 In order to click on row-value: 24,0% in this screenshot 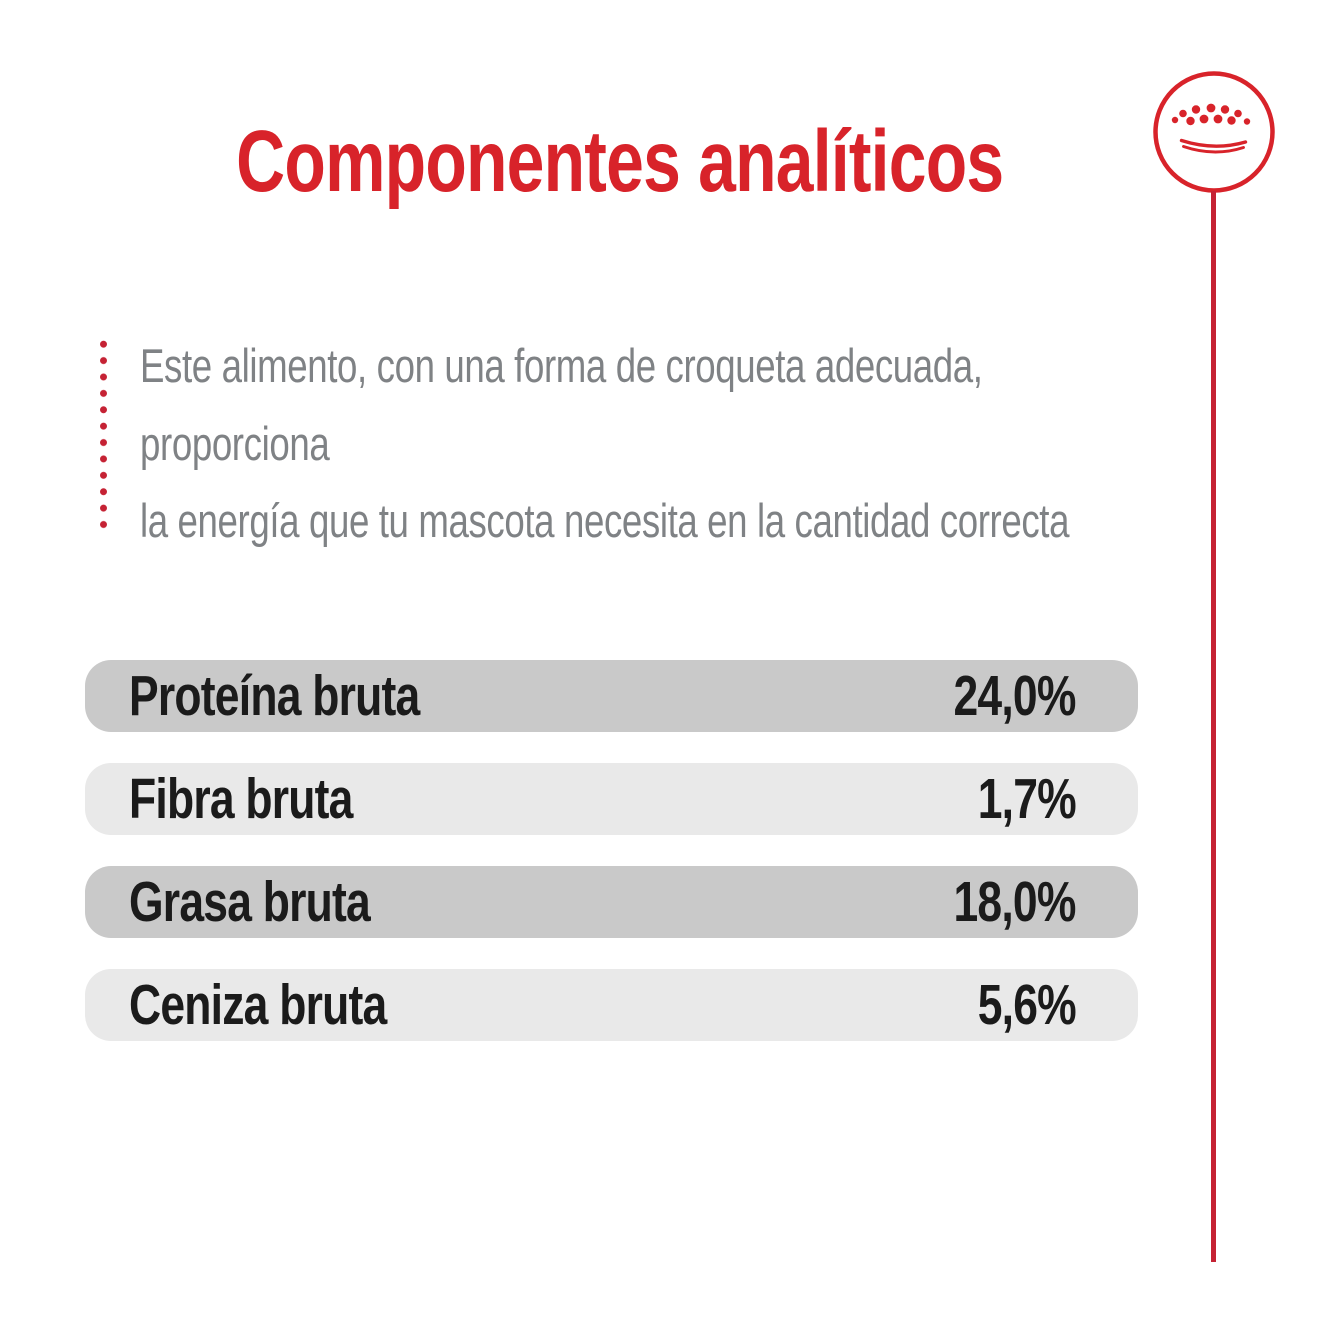, I will do `click(1015, 696)`.